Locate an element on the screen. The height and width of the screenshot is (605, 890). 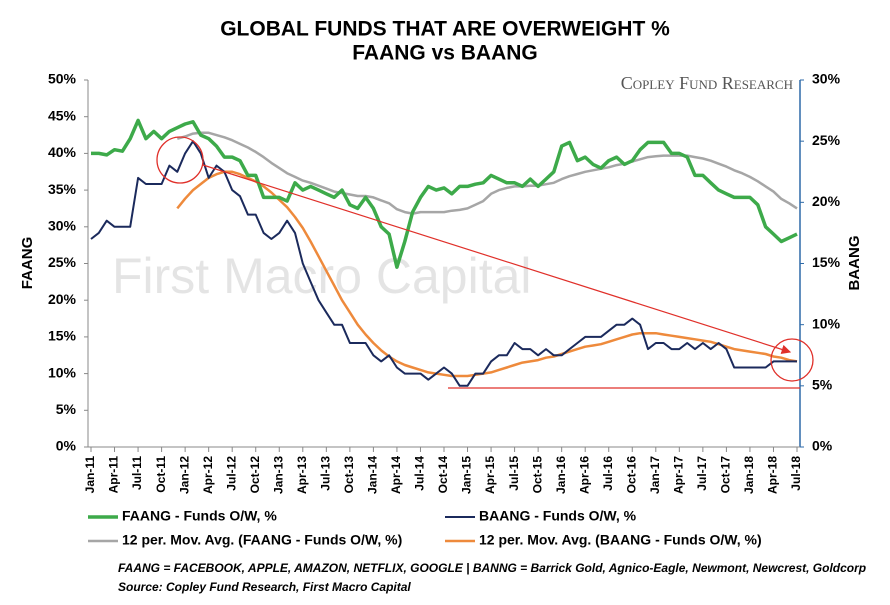
y-tick-label: 15% is located at coordinates (62, 336).